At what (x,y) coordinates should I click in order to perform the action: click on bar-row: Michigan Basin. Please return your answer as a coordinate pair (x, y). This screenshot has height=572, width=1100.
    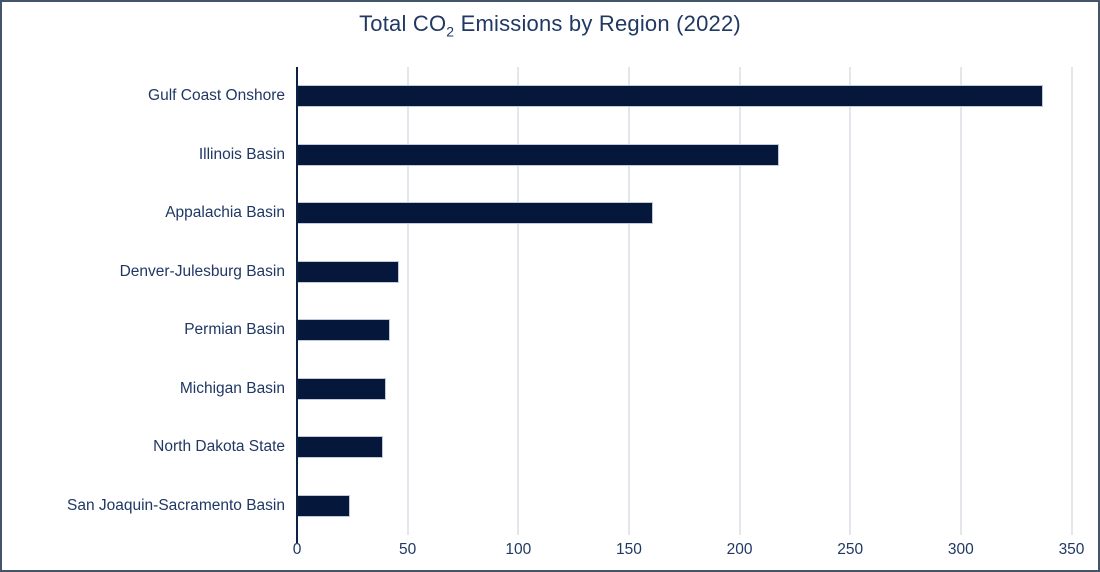
    Looking at the image, I should click on (544, 389).